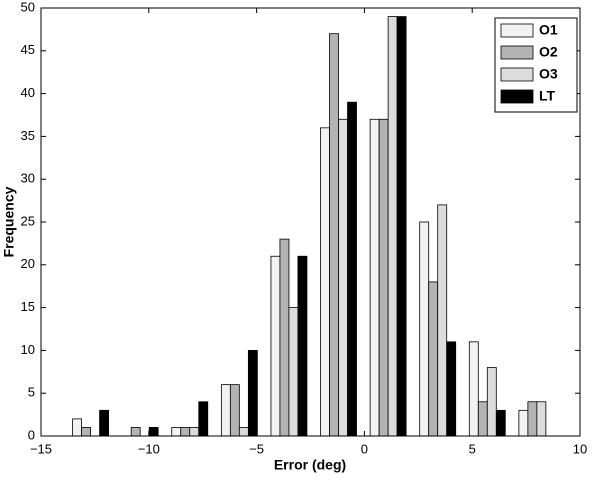  Describe the element at coordinates (310, 465) in the screenshot. I see `x-axis-label: Error (deg)` at that location.